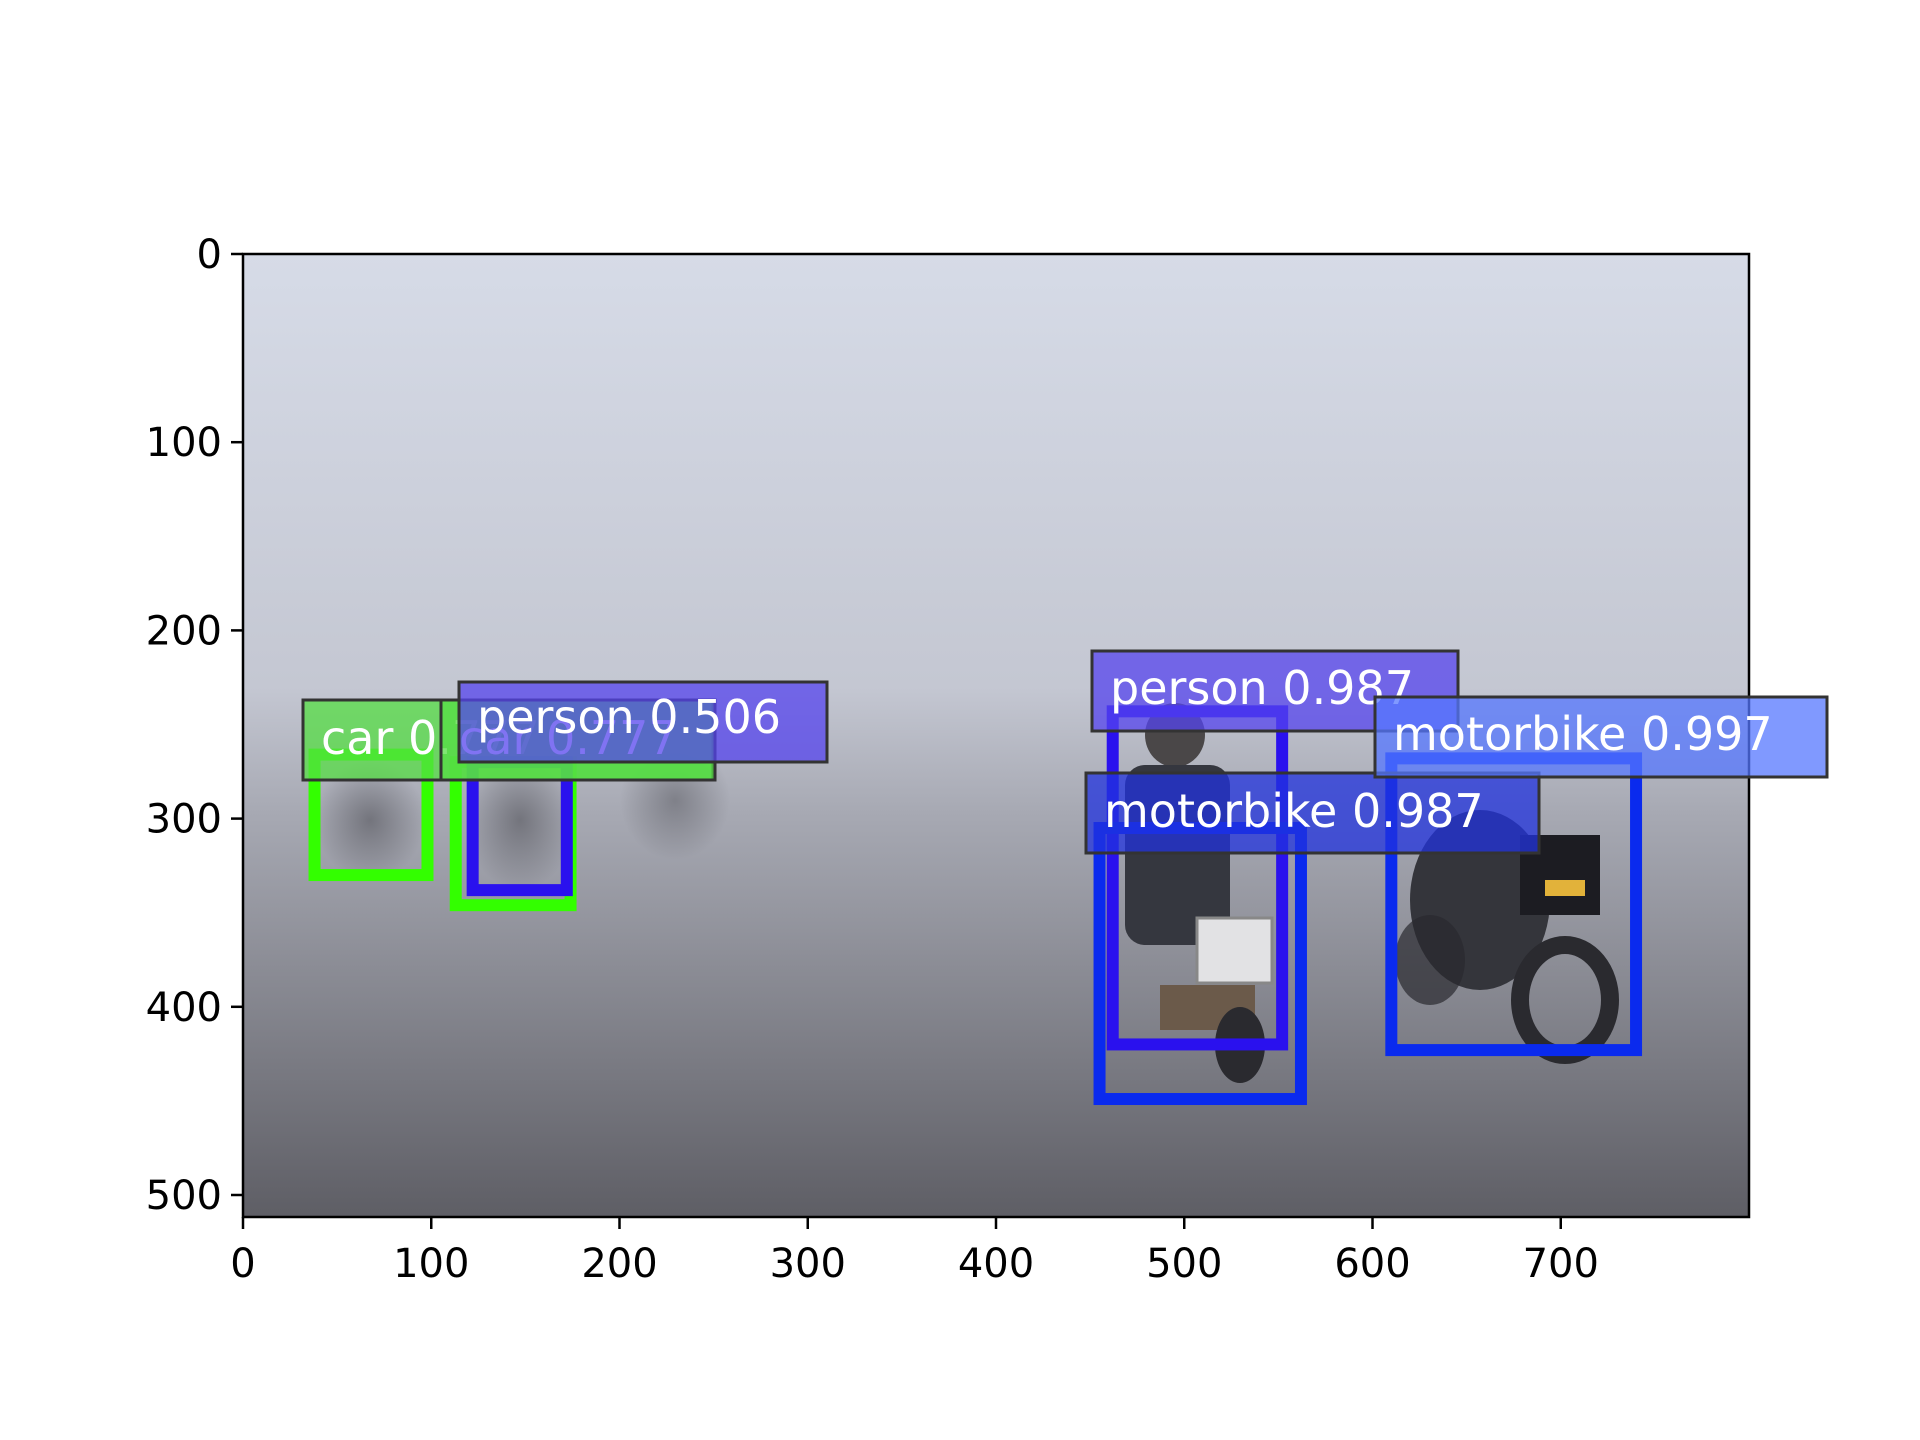 Image resolution: width=1920 pixels, height=1440 pixels. I want to click on y-tick-label: 0, so click(209, 255).